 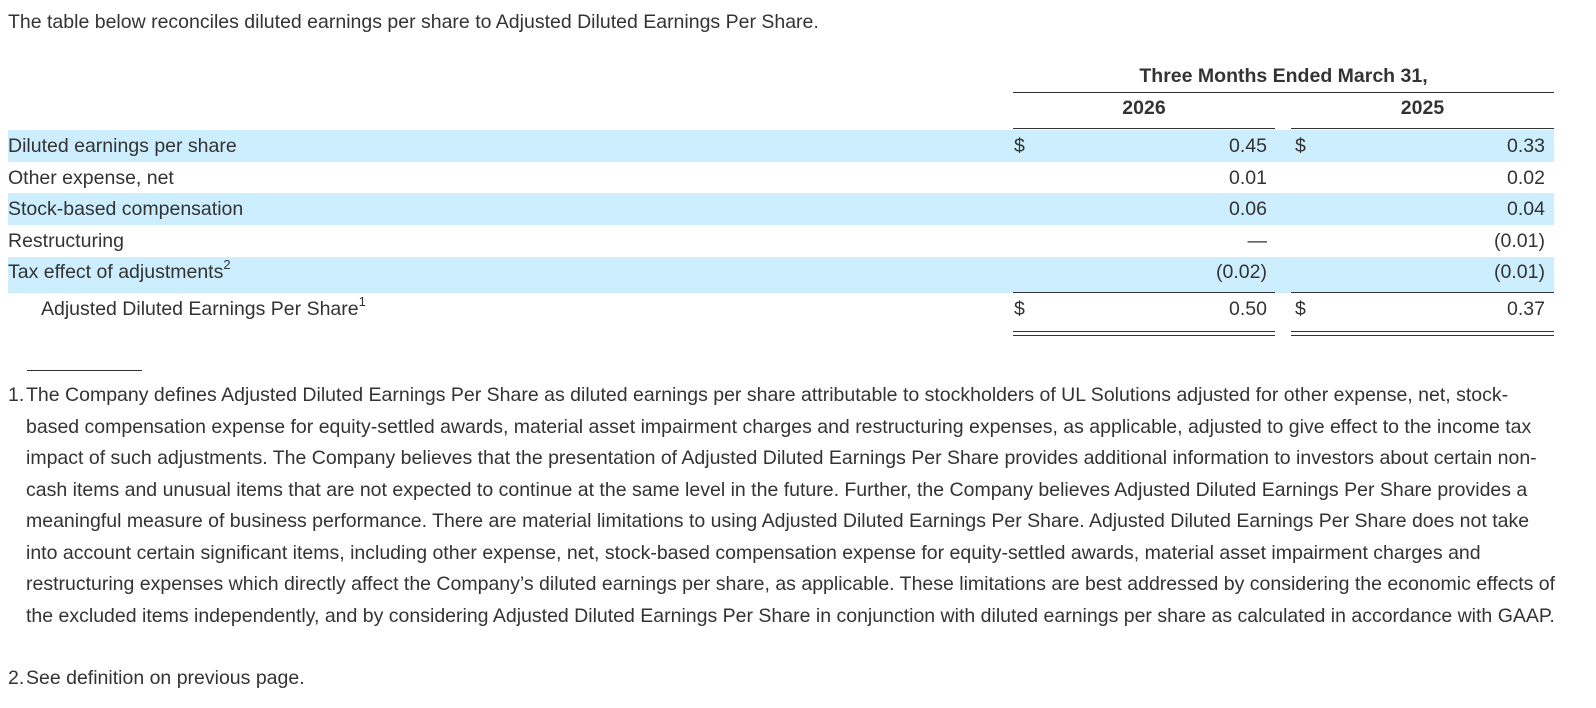 What do you see at coordinates (1257, 241) in the screenshot?
I see `value-2026: —` at bounding box center [1257, 241].